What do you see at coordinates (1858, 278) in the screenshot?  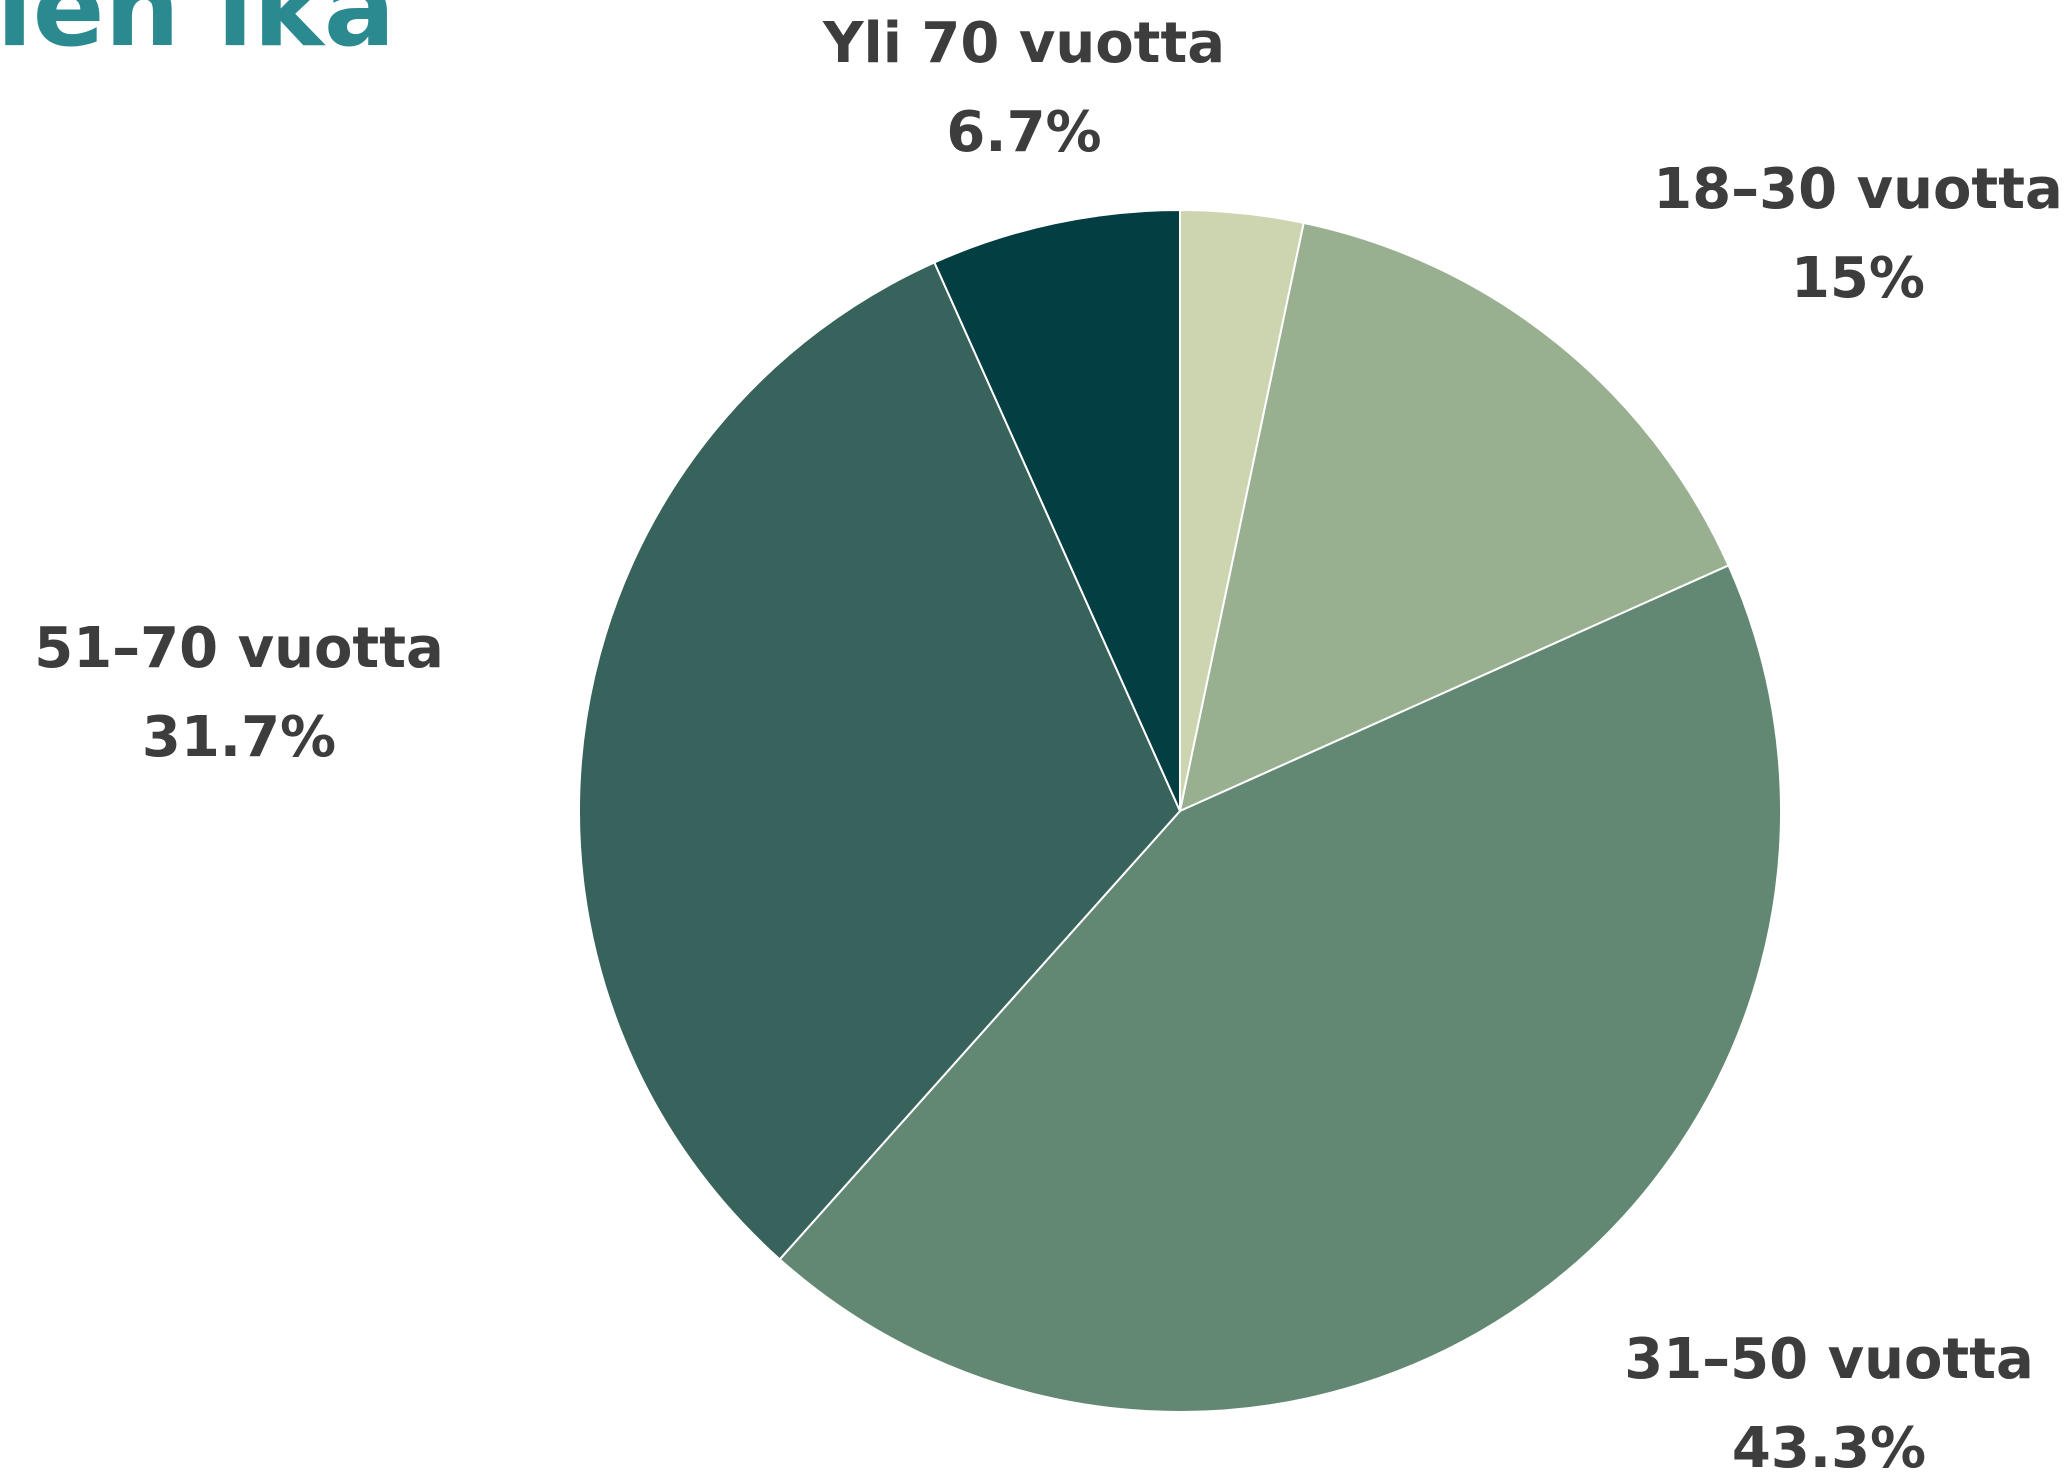 I see `slice-value-label: 15%` at bounding box center [1858, 278].